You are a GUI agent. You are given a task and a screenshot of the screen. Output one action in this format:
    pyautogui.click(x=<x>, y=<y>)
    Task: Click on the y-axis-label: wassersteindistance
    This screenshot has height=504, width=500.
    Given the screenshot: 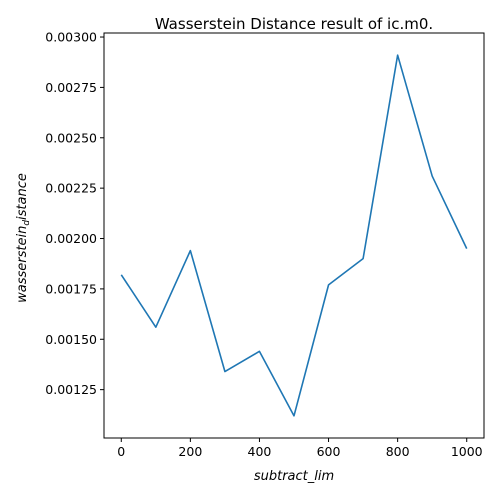 What is the action you would take?
    pyautogui.click(x=23, y=238)
    